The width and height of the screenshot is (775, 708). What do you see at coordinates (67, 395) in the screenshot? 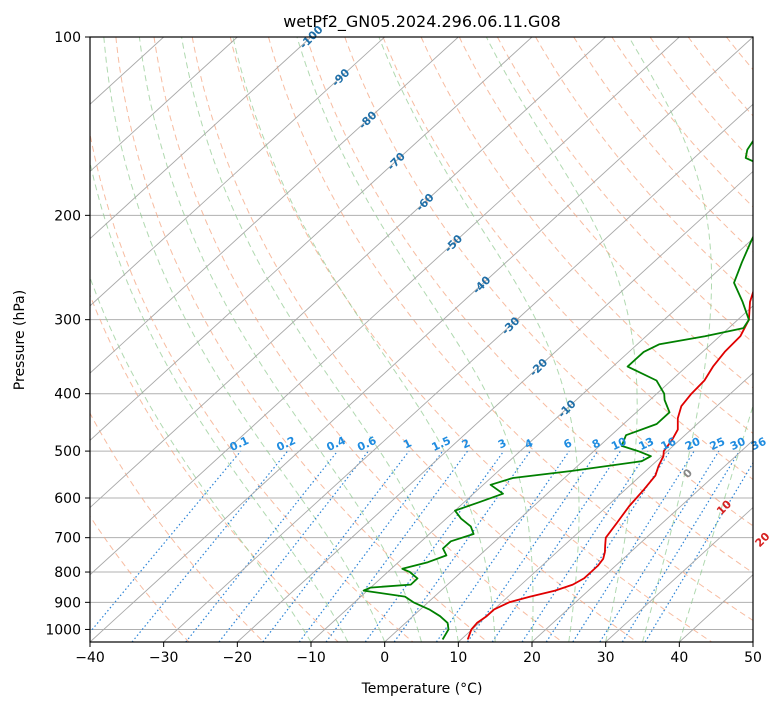
I see `y-tick-label: 400` at bounding box center [67, 395].